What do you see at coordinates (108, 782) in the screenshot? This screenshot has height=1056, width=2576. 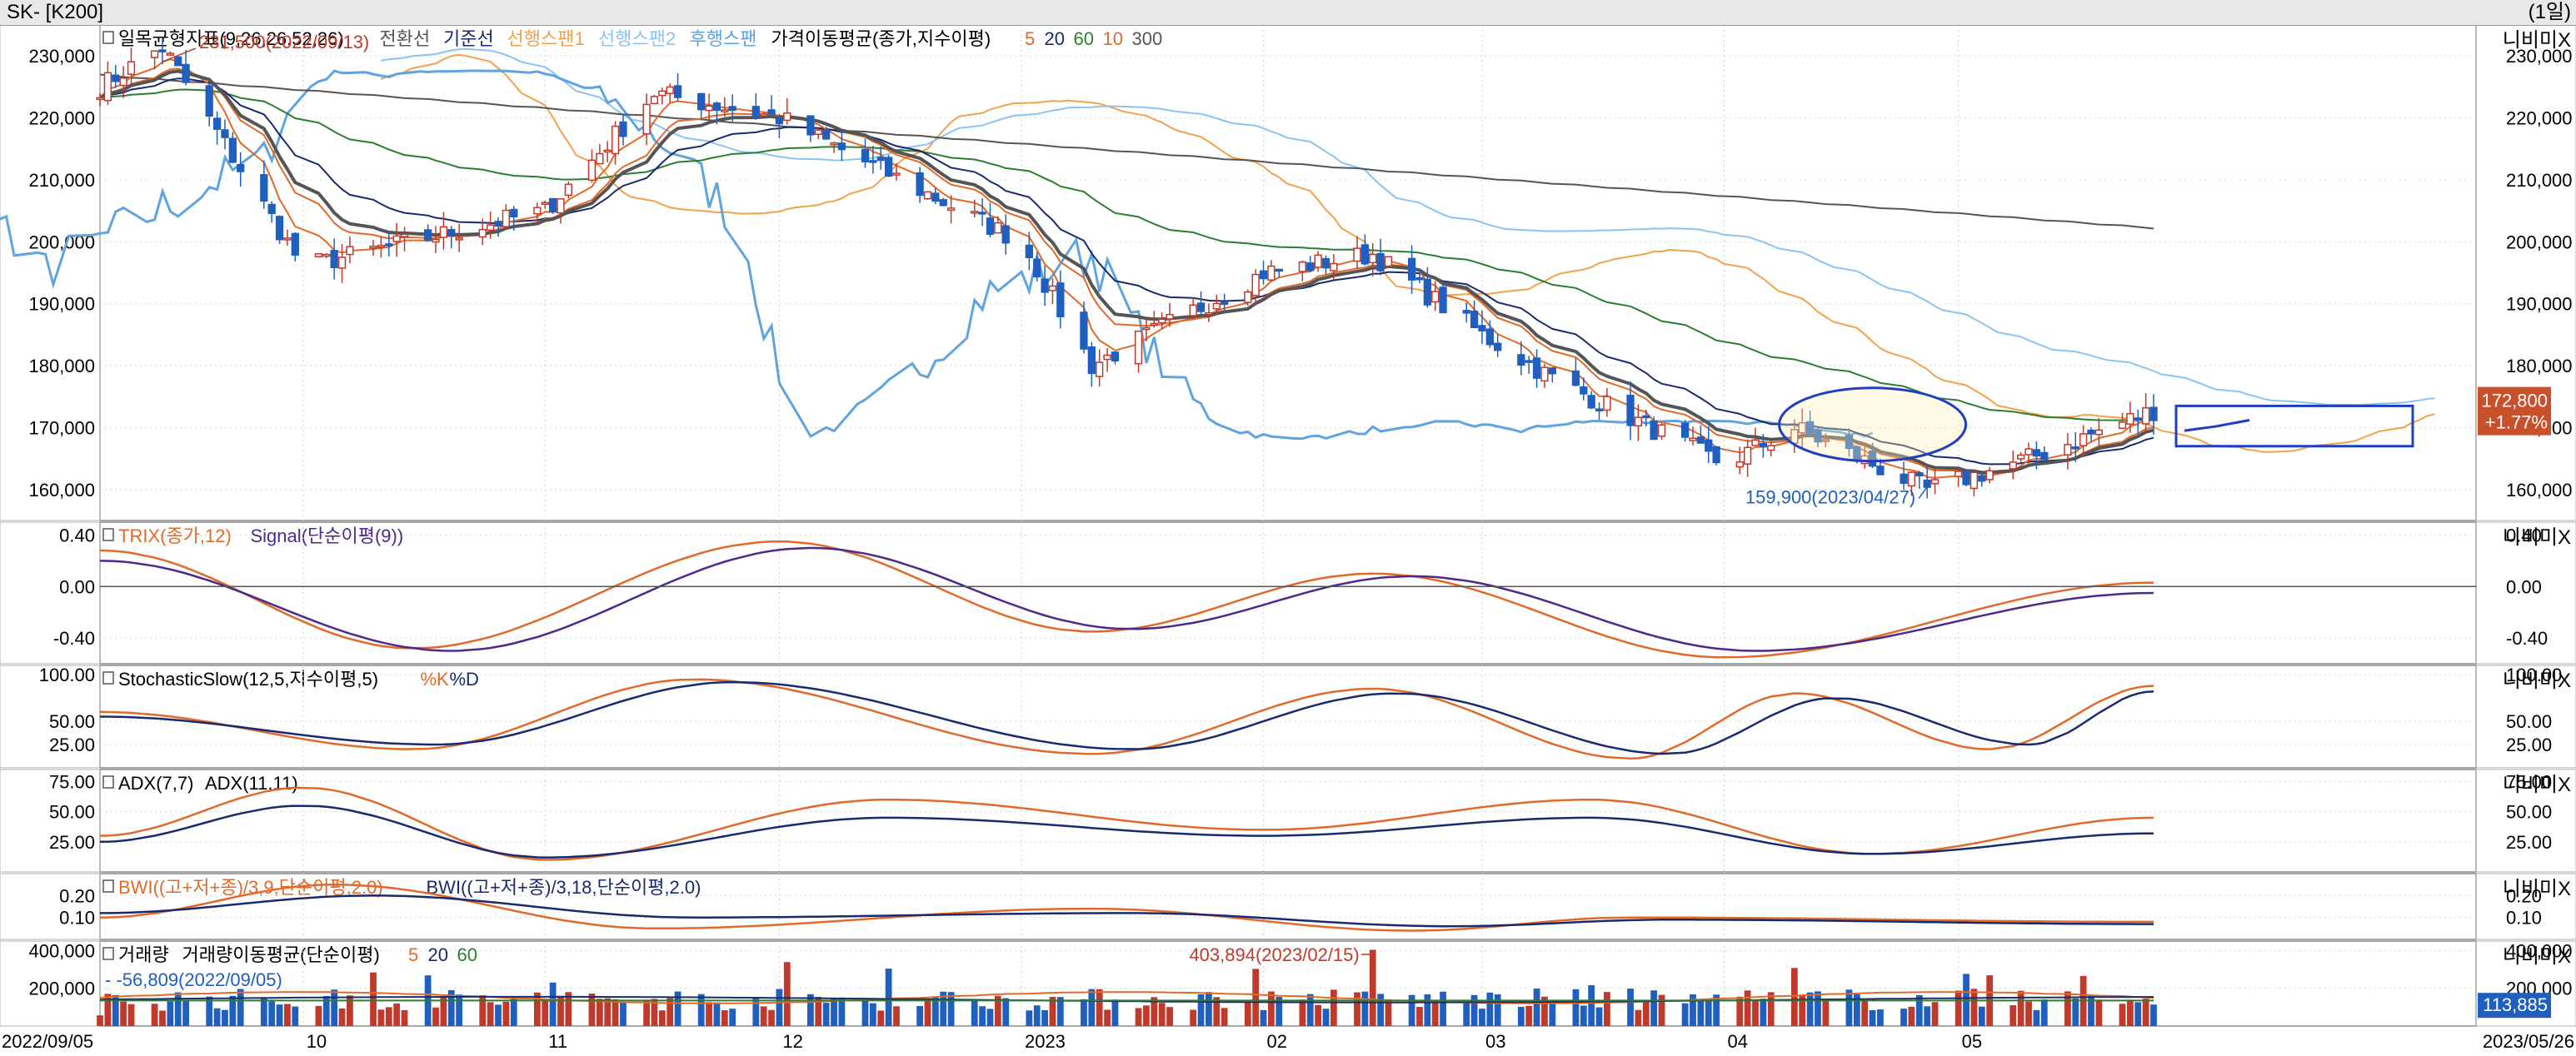 I see `legend-toggle-adx` at bounding box center [108, 782].